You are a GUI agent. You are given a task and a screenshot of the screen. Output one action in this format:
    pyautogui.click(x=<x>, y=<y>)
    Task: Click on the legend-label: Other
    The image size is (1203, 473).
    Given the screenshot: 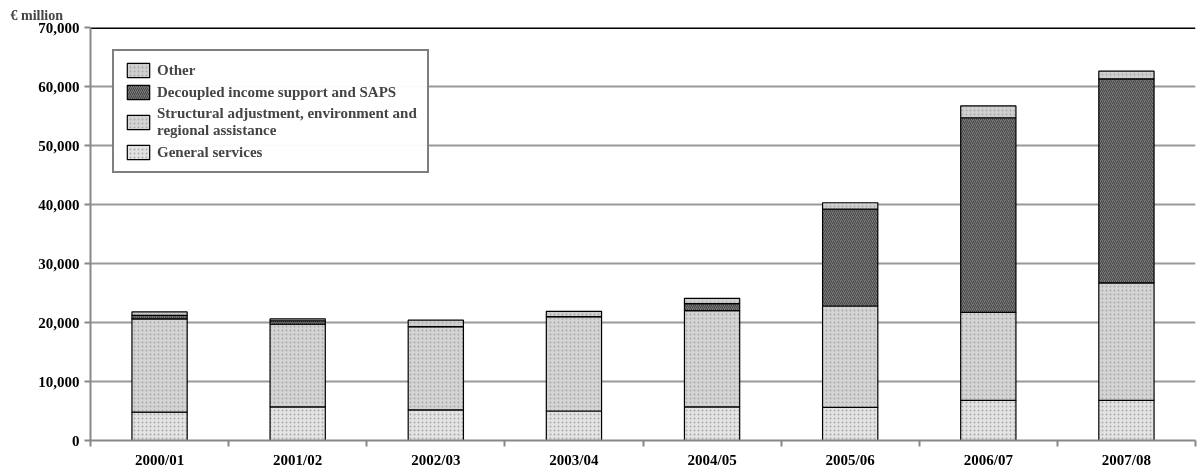 What is the action you would take?
    pyautogui.click(x=176, y=70)
    